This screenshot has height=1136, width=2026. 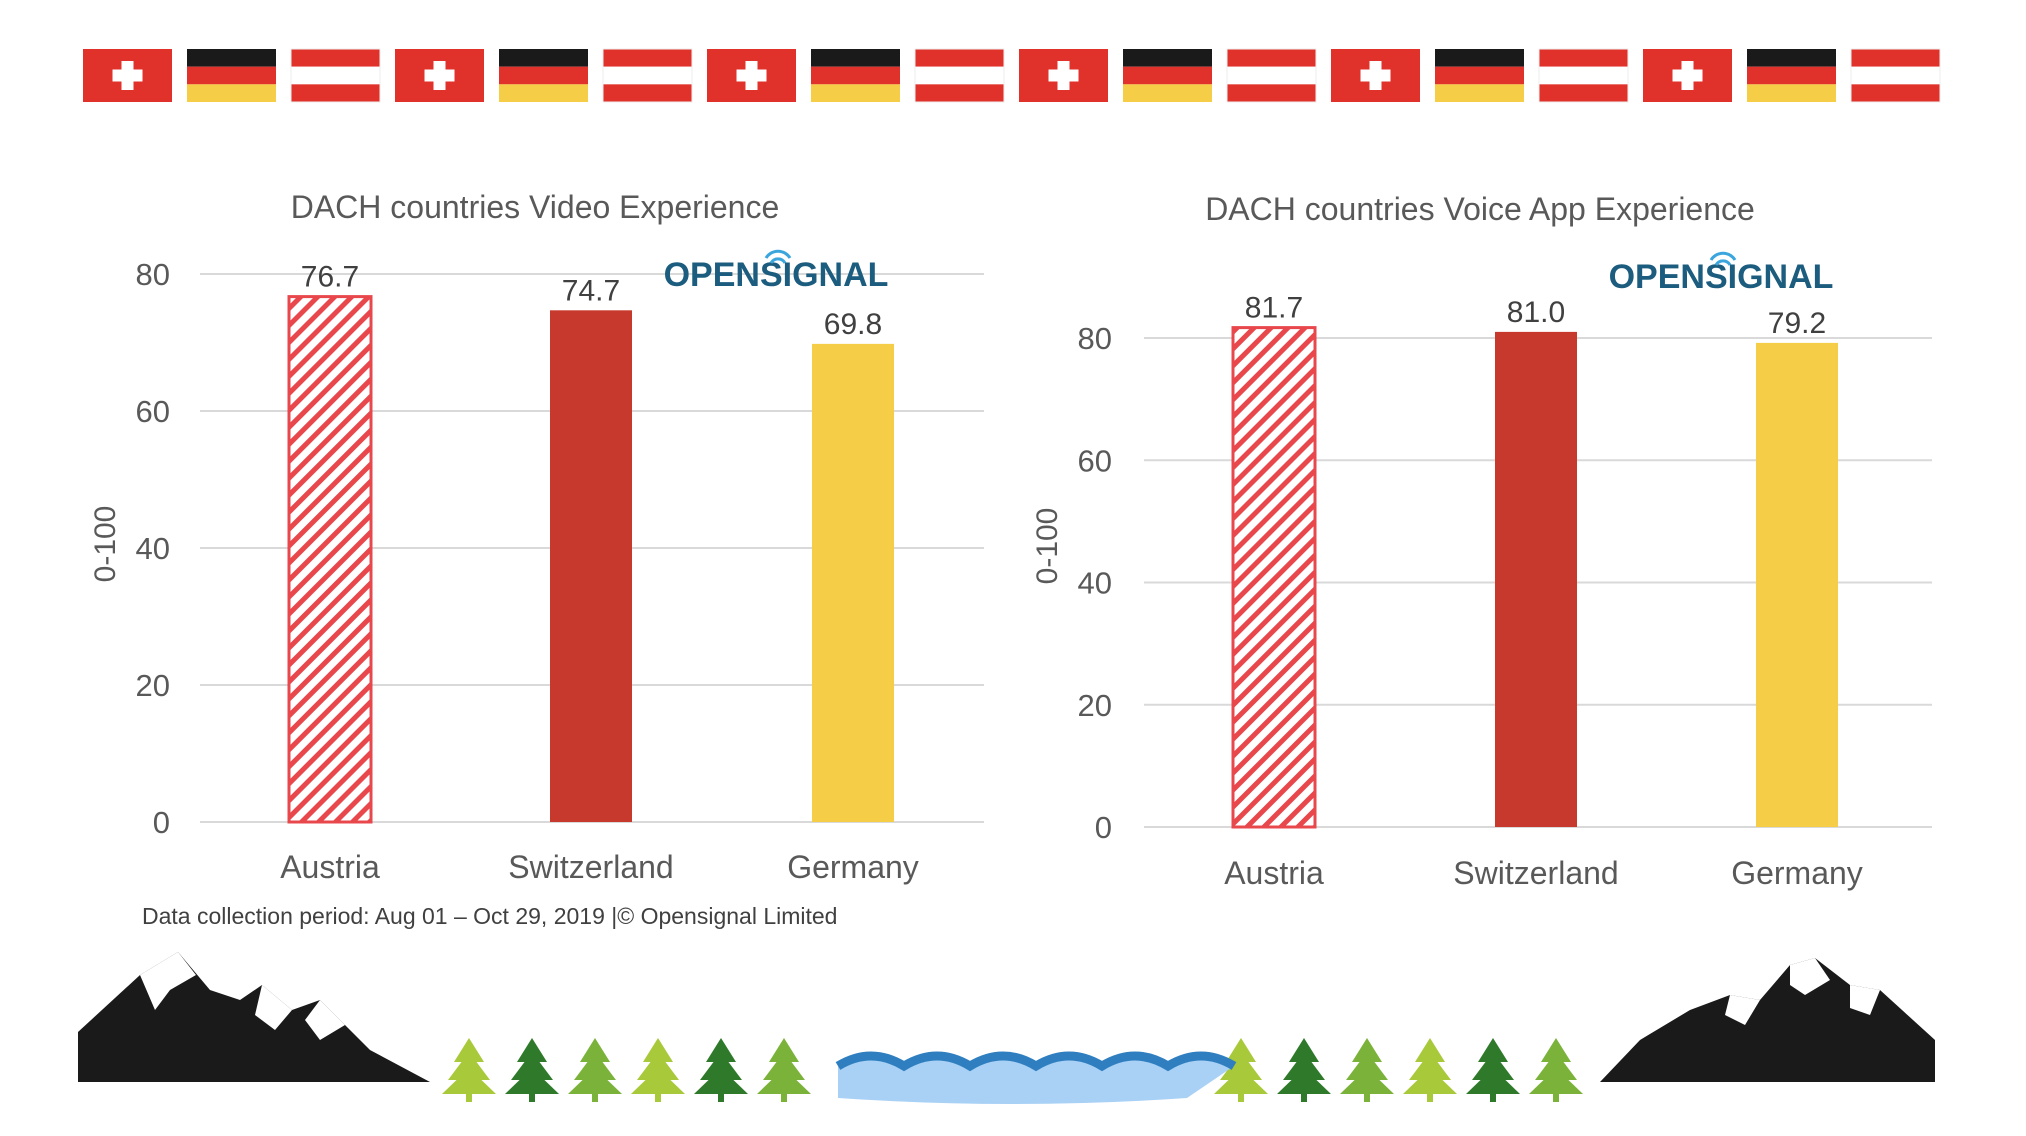 I want to click on data-label: 76.7, so click(x=330, y=277).